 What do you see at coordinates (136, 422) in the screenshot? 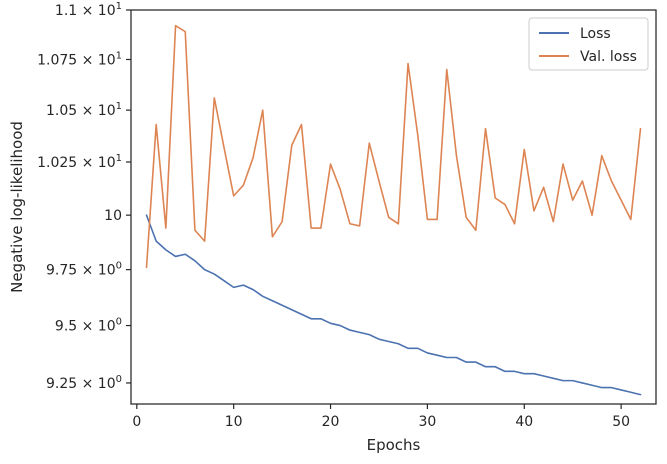
I see `x-tick-label: 0` at bounding box center [136, 422].